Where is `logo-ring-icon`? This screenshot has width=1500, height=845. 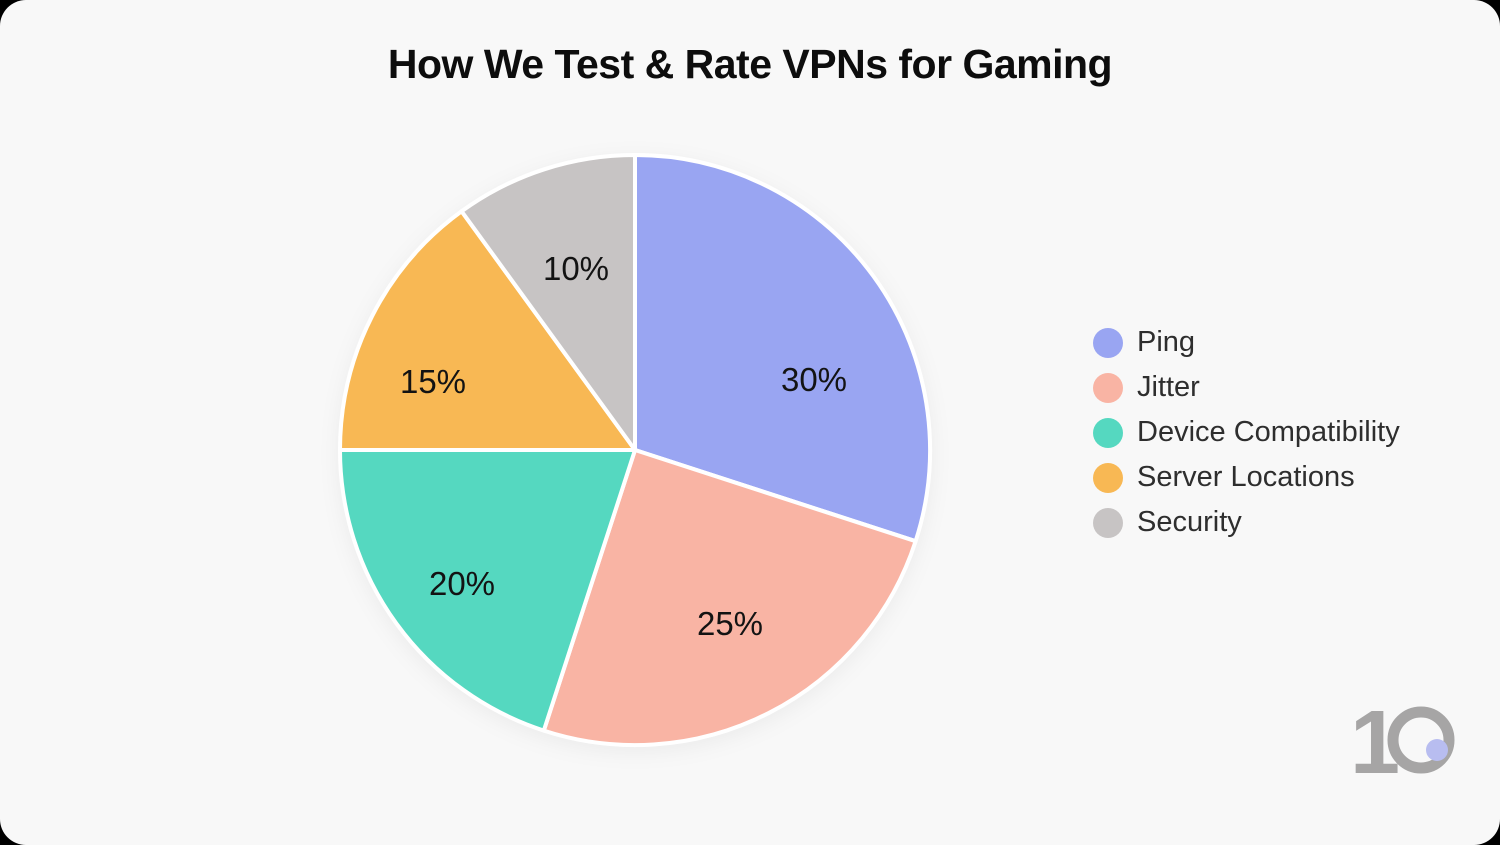
logo-ring-icon is located at coordinates (1421, 740).